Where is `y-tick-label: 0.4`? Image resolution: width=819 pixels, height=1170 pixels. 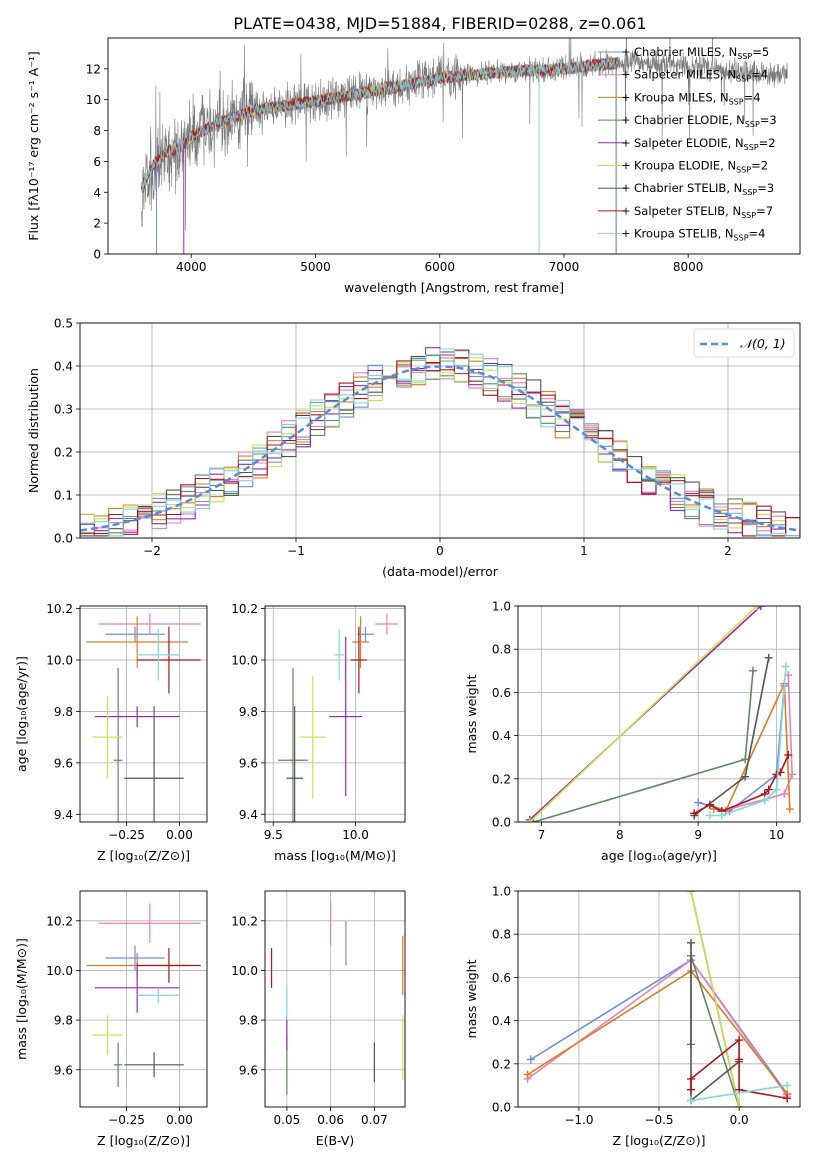
y-tick-label: 0.4 is located at coordinates (501, 736).